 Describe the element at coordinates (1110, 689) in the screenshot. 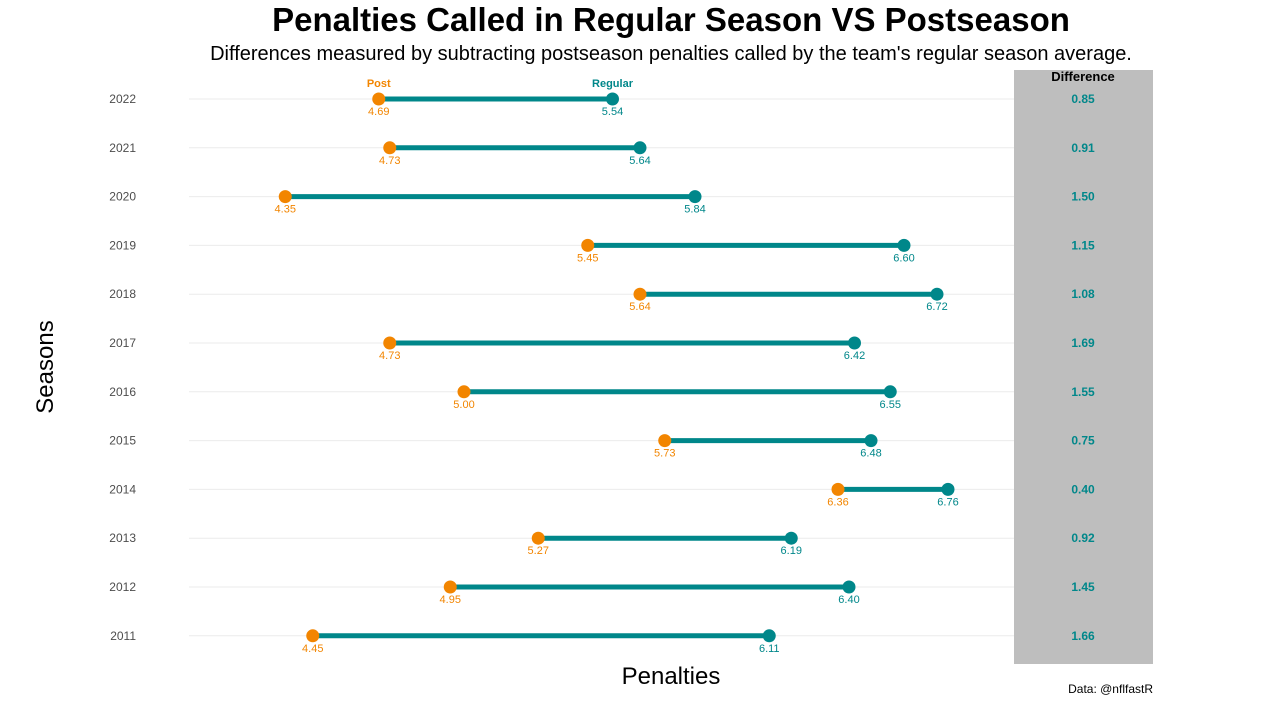

I see `caption: Data: @nflfastR` at that location.